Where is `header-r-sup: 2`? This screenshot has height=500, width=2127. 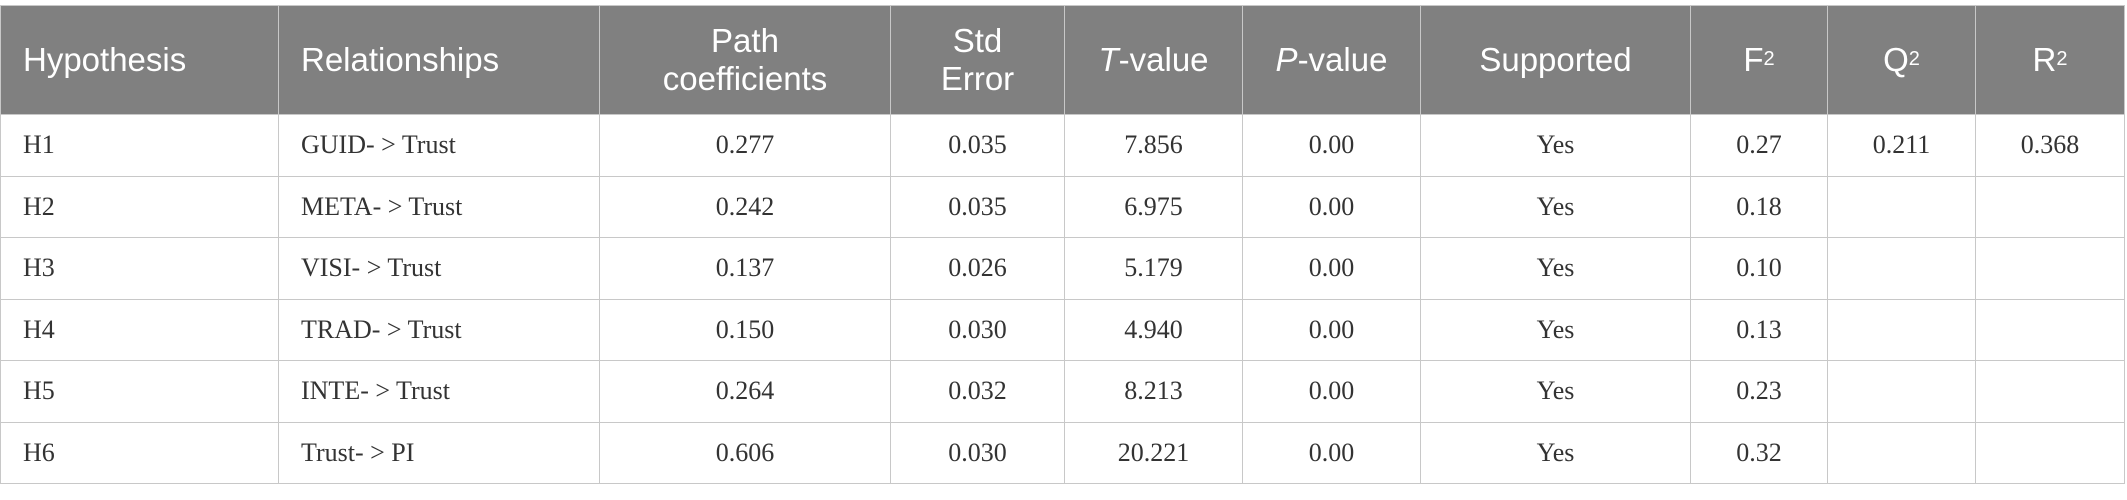
header-r-sup: 2 is located at coordinates (2062, 59).